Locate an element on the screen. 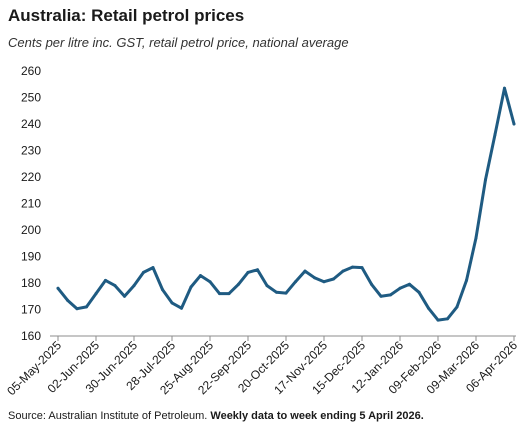 Image resolution: width=532 pixels, height=439 pixels. y-tick-label: 240 is located at coordinates (31, 124).